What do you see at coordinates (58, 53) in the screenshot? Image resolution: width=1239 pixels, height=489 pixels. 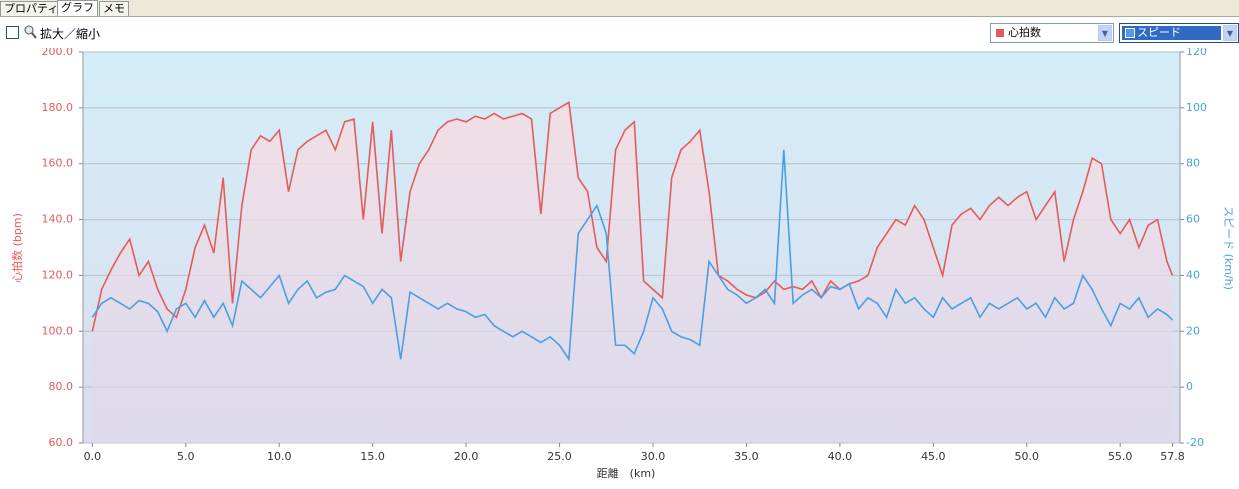 I see `y-tick-label: 200.0` at bounding box center [58, 53].